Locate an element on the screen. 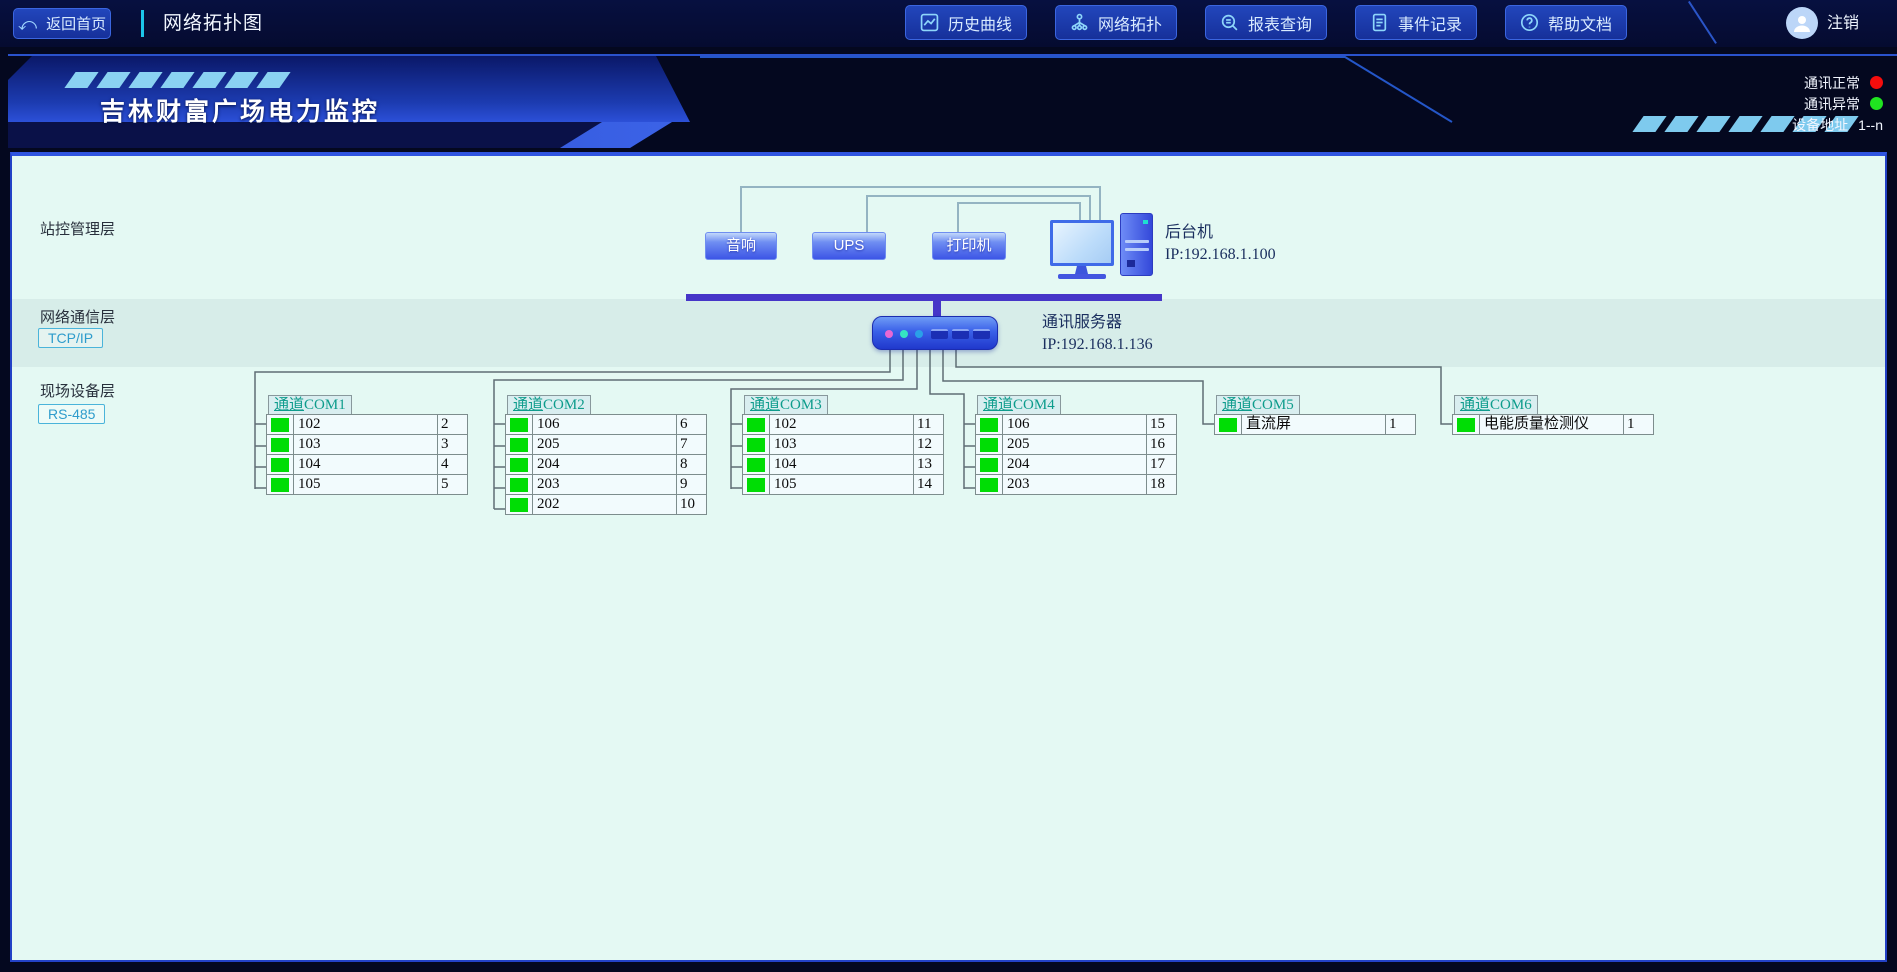 This screenshot has height=972, width=1897. device-name-cell: 直流屏 is located at coordinates (1313, 424).